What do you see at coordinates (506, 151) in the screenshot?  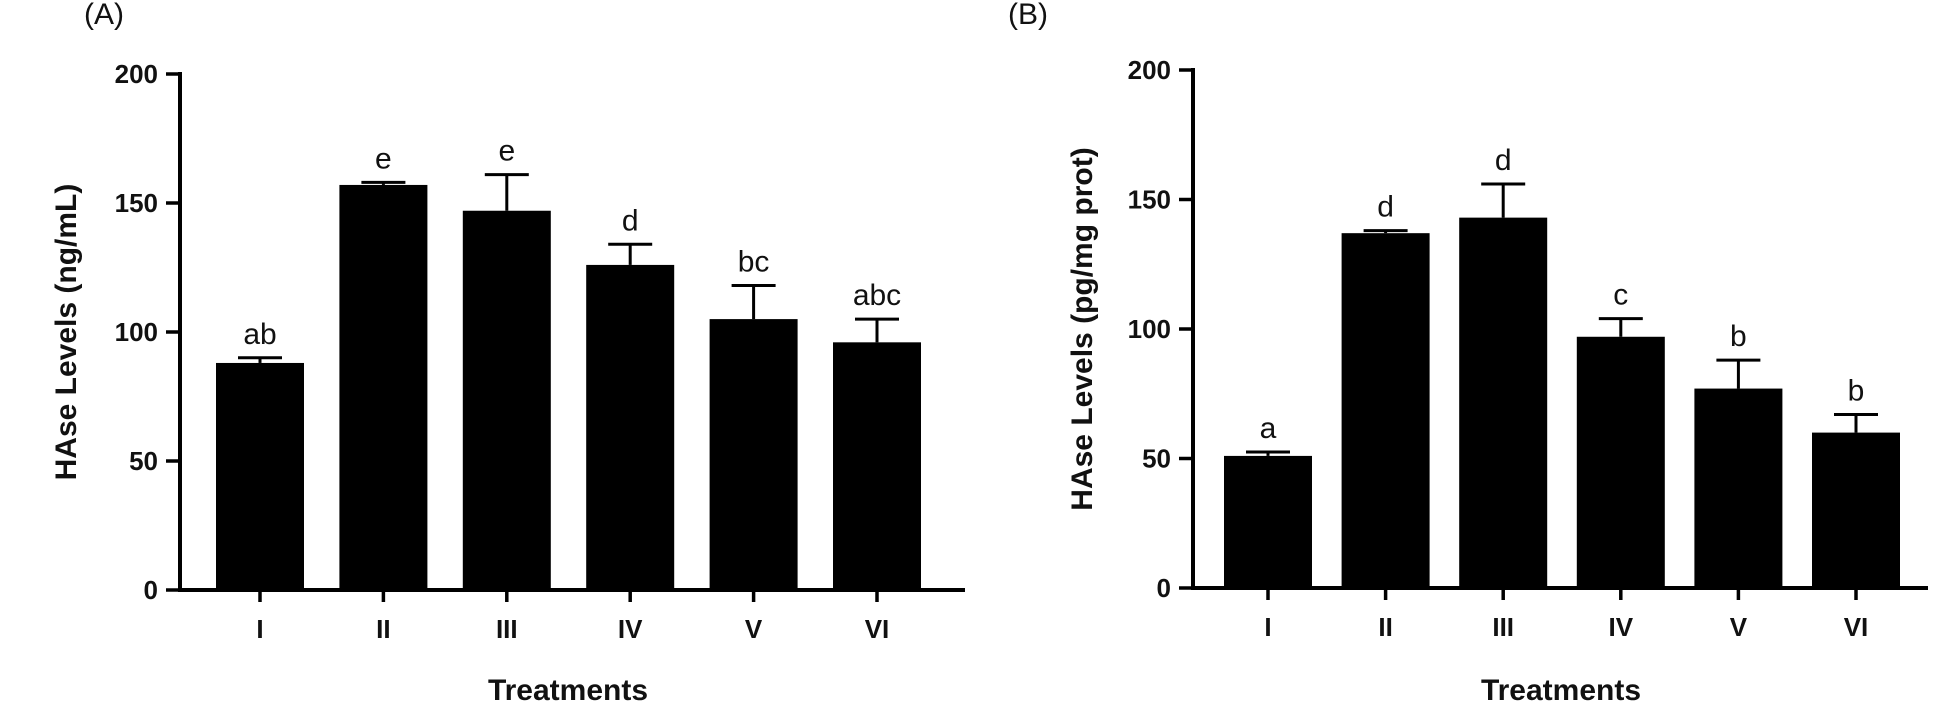 I see `significance-label-III: e` at bounding box center [506, 151].